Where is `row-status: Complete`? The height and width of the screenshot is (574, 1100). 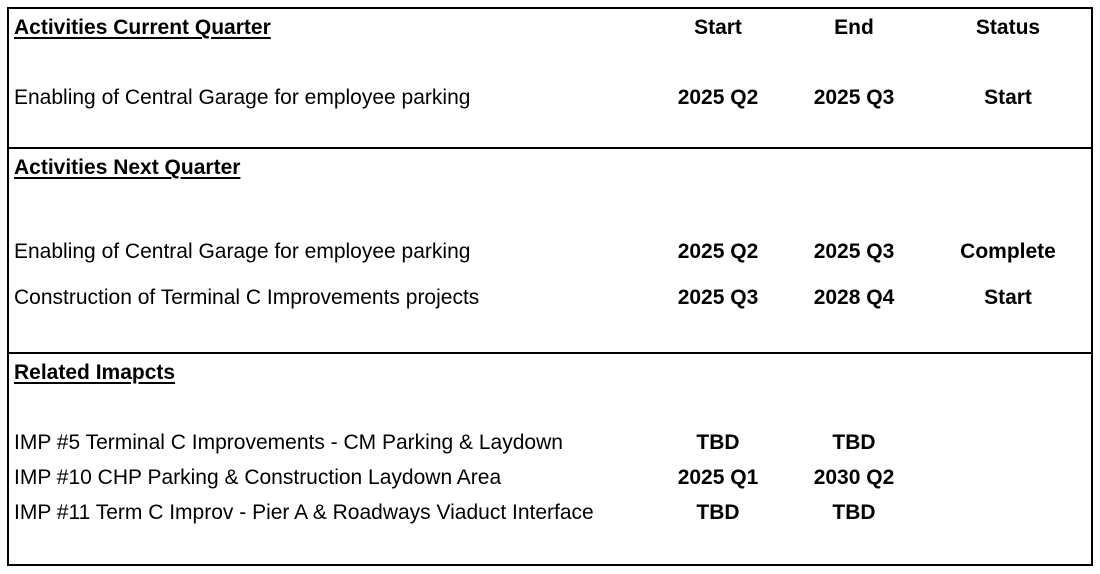
row-status: Complete is located at coordinates (1008, 251).